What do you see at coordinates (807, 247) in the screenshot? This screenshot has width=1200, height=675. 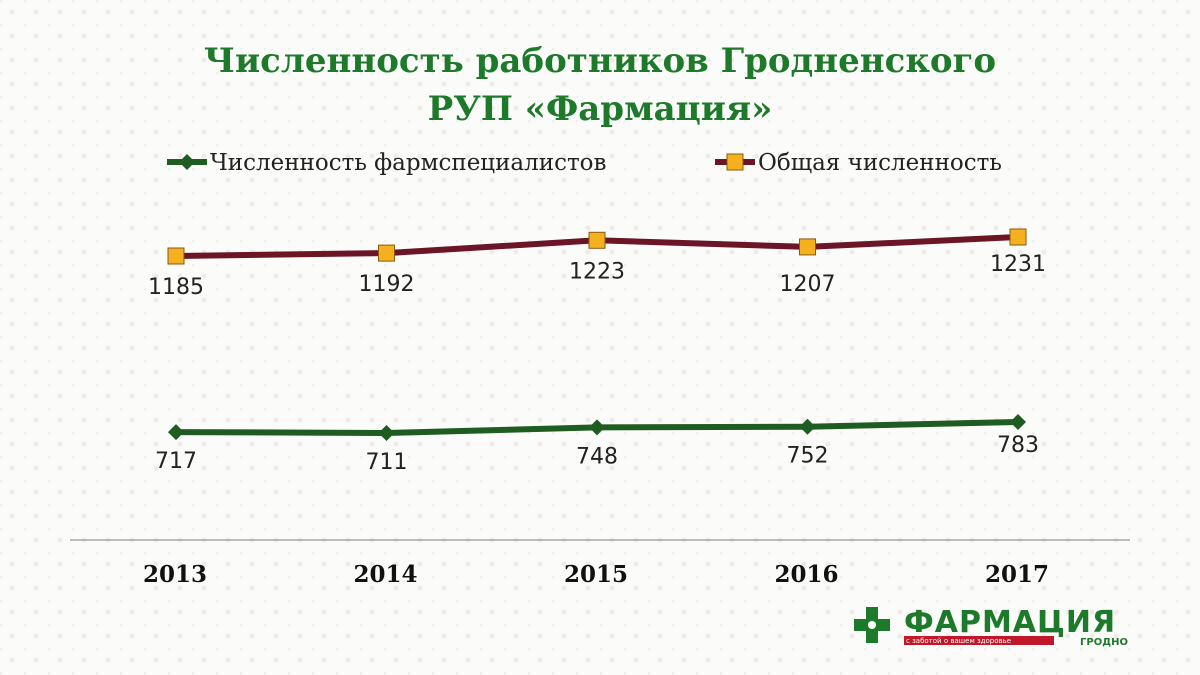 I see `data-point-total-2016` at bounding box center [807, 247].